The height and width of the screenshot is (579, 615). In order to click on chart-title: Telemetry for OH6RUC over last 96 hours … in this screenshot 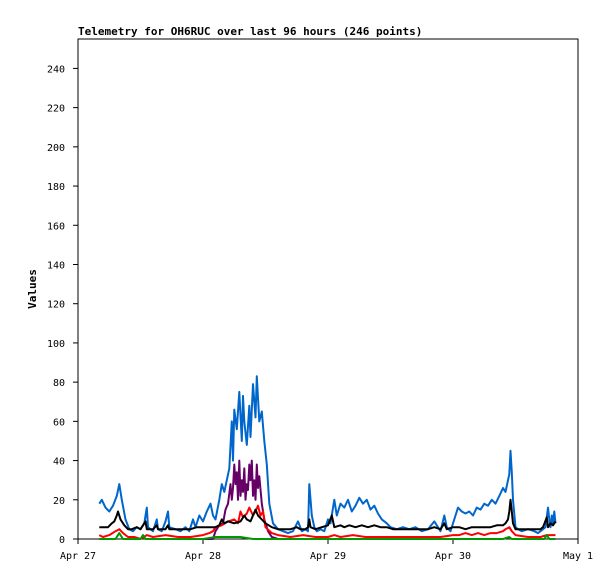, I will do `click(250, 31)`.